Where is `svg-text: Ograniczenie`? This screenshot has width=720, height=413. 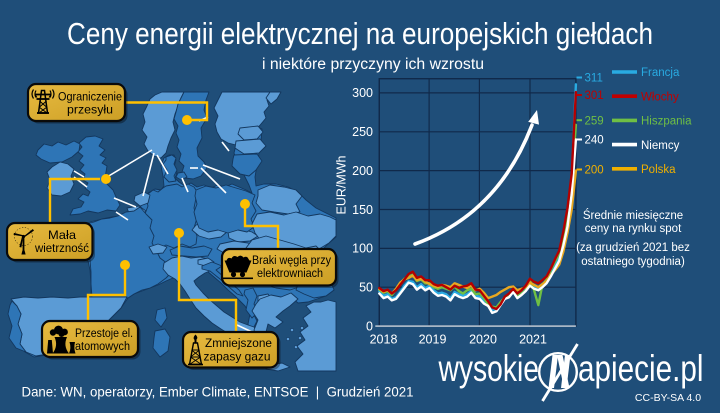
svg-text: Ograniczenie is located at coordinates (90, 97).